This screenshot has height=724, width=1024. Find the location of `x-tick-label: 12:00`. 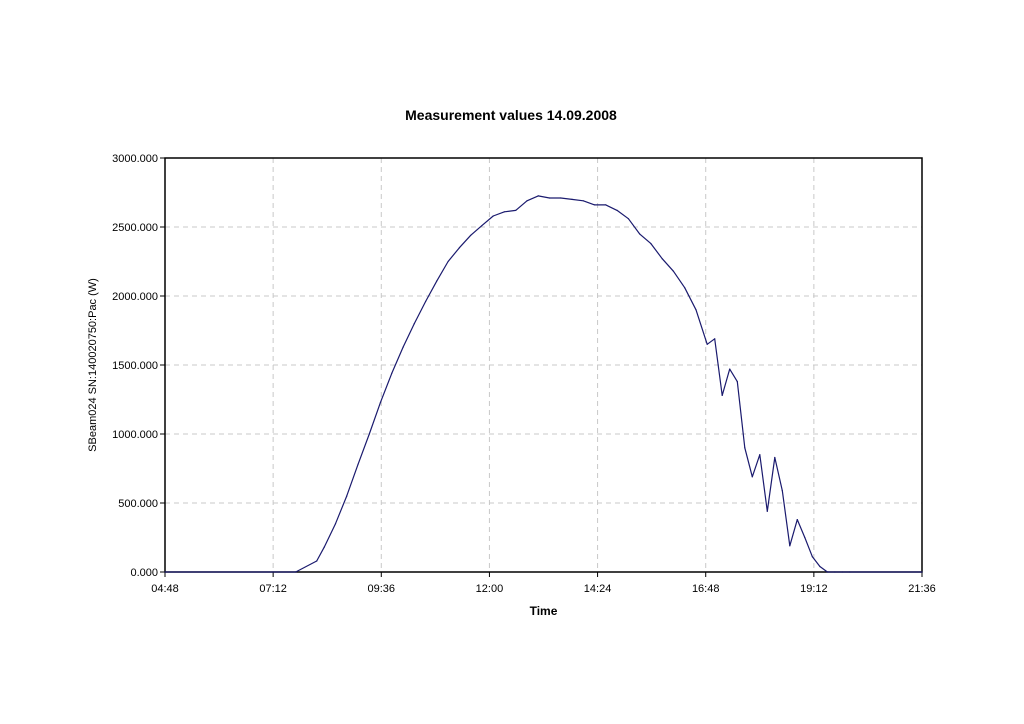

x-tick-label: 12:00 is located at coordinates (490, 589).